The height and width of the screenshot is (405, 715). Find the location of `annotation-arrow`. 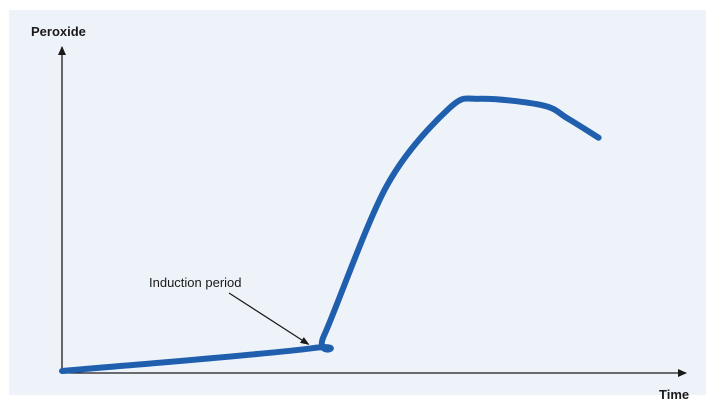

annotation-arrow is located at coordinates (269, 318).